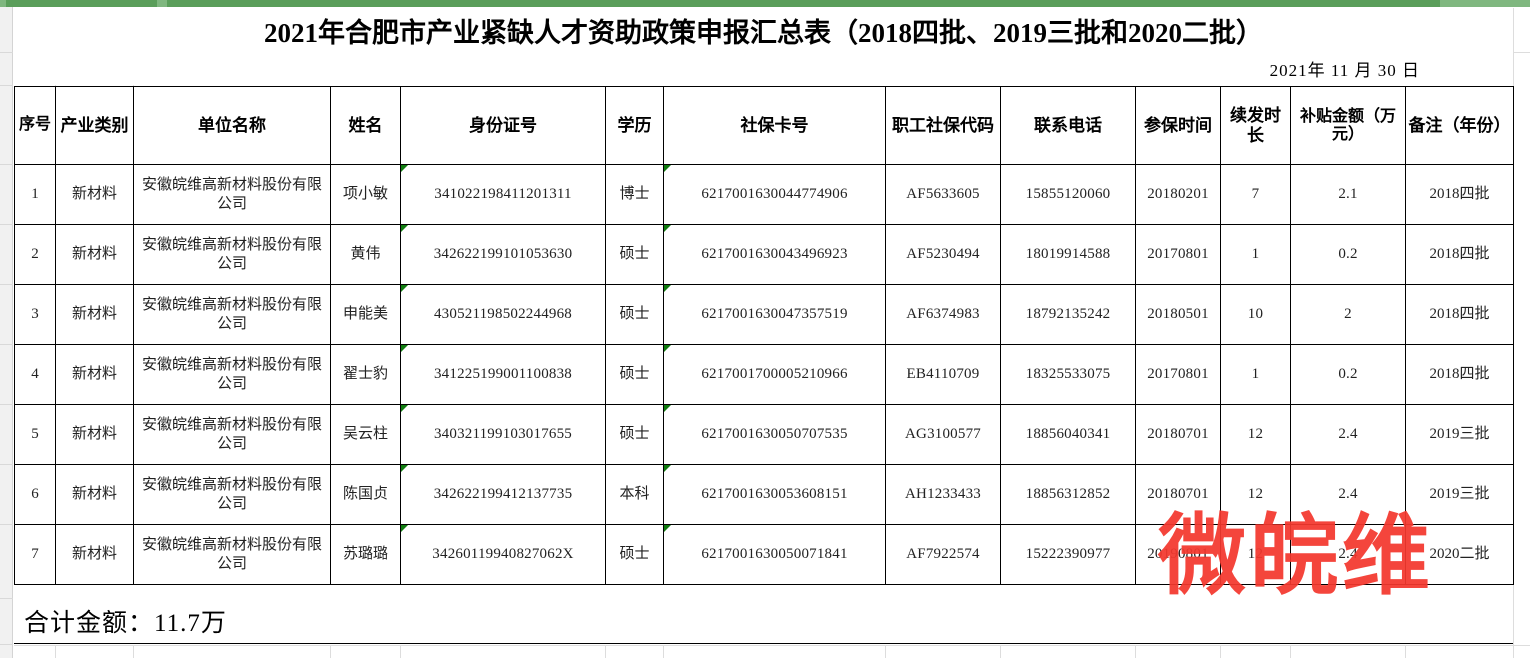 The height and width of the screenshot is (658, 1530). I want to click on column-header-insured-date: 参保时间, so click(1178, 125).